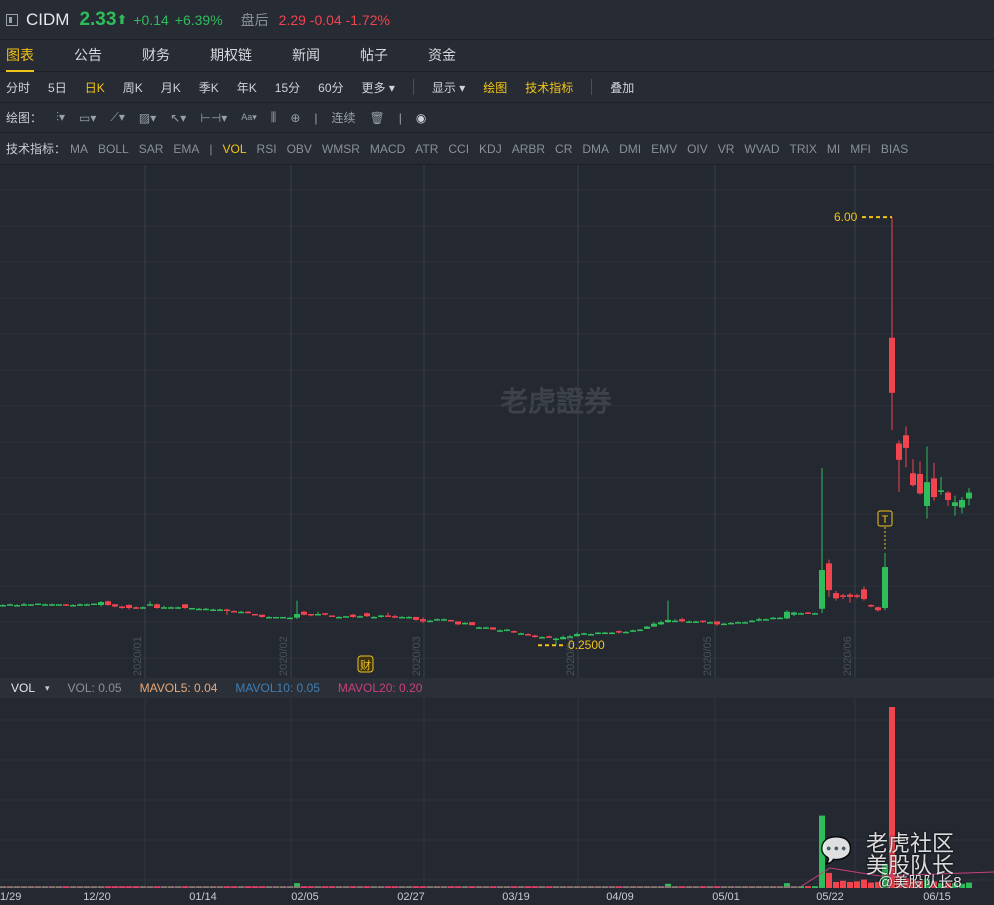 Image resolution: width=994 pixels, height=905 pixels. What do you see at coordinates (374, 54) in the screenshot?
I see `tab-5: 帖子` at bounding box center [374, 54].